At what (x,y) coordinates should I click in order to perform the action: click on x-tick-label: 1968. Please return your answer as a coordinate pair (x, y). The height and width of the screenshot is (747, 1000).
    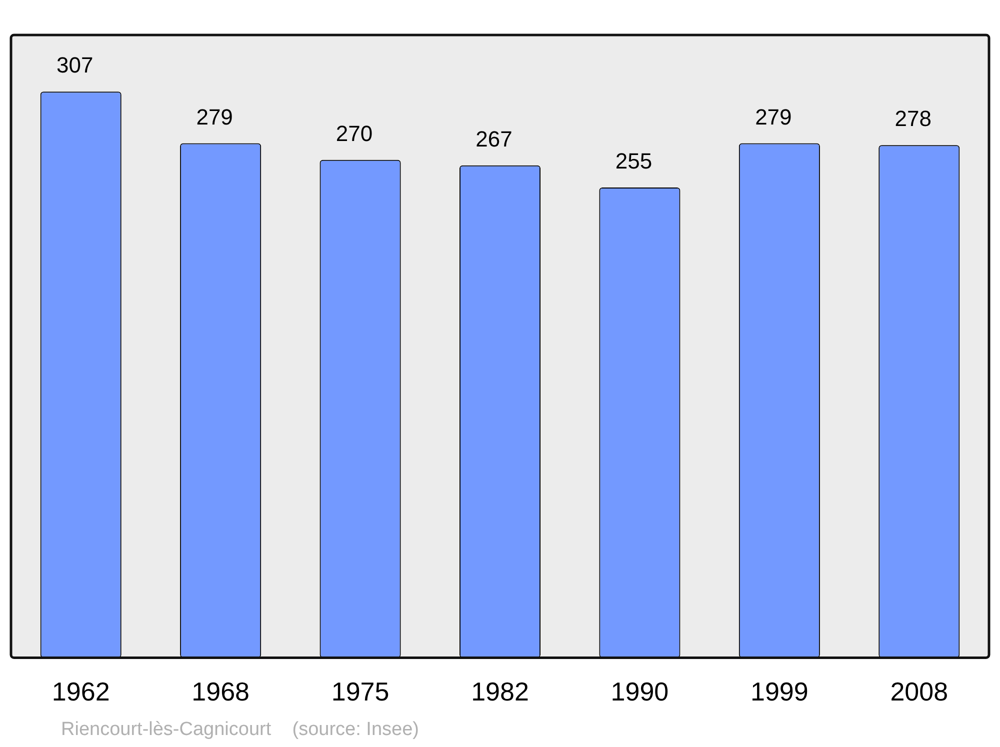
    Looking at the image, I should click on (221, 691).